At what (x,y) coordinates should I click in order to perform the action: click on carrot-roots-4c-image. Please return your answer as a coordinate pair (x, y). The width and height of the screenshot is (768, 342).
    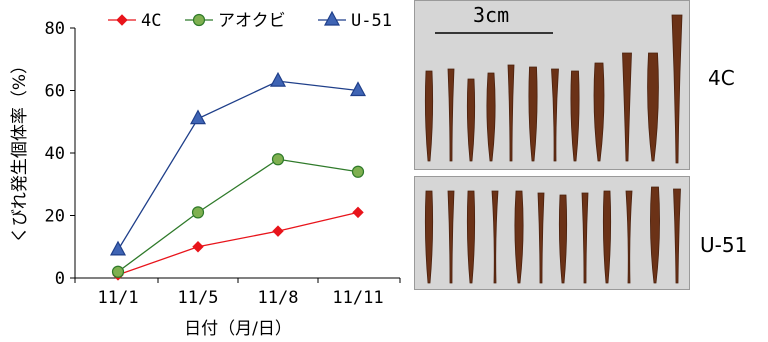
    Looking at the image, I should click on (553, 89).